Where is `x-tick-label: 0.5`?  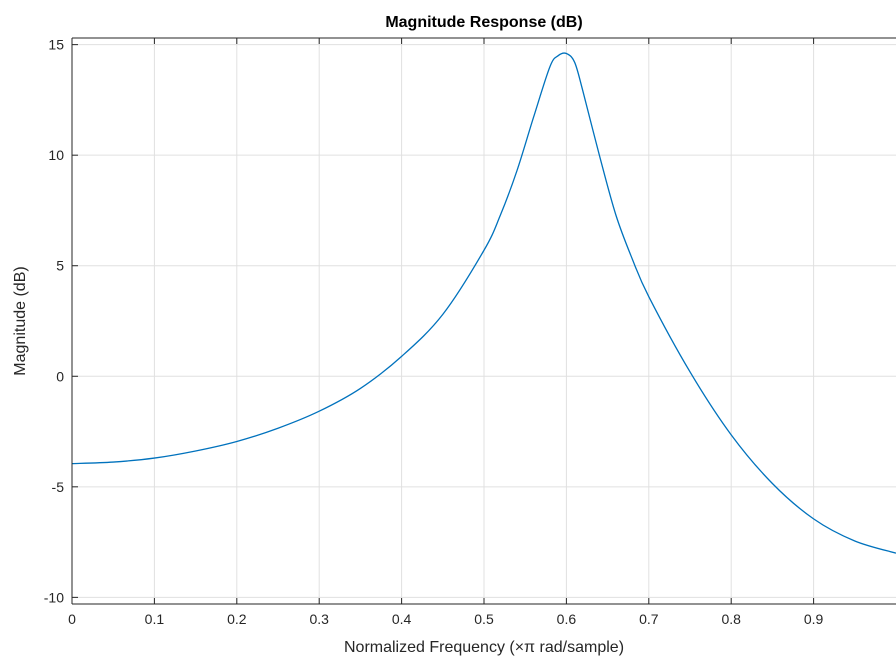 x-tick-label: 0.5 is located at coordinates (484, 619).